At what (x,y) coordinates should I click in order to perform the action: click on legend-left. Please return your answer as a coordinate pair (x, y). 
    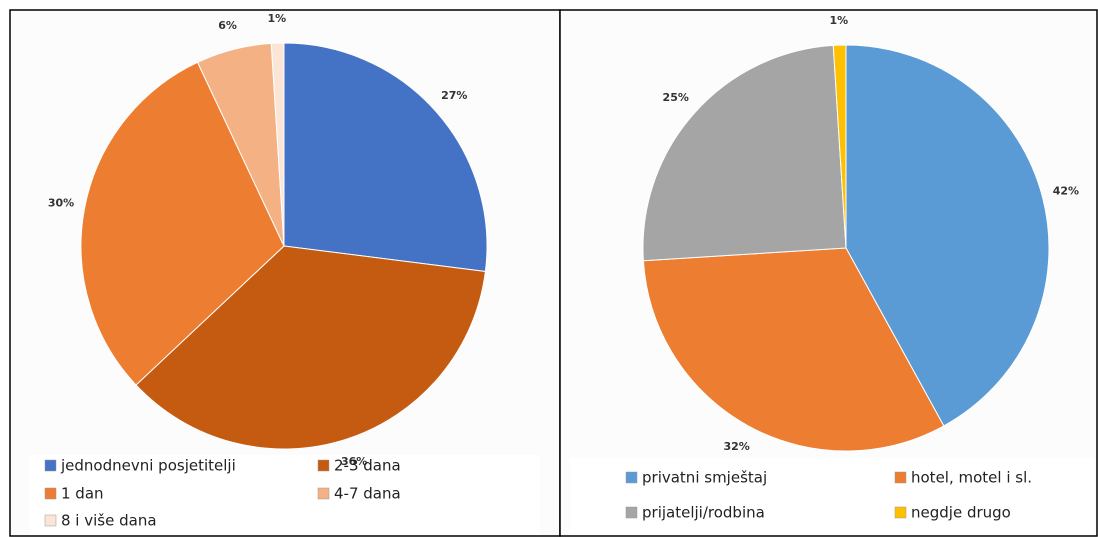
    Looking at the image, I should click on (285, 495).